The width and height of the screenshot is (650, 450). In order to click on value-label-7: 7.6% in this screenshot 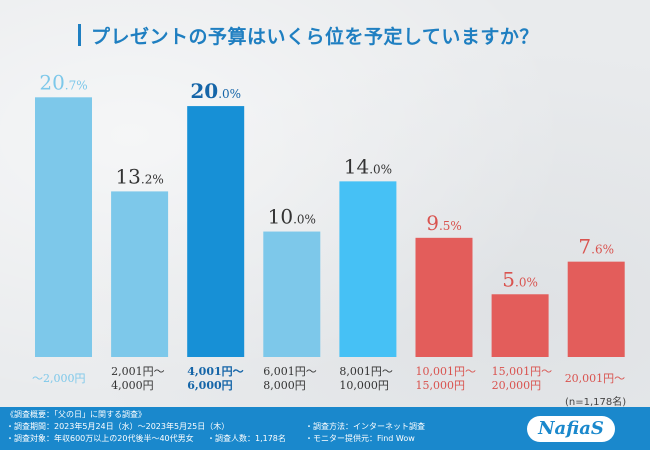, I will do `click(596, 247)`.